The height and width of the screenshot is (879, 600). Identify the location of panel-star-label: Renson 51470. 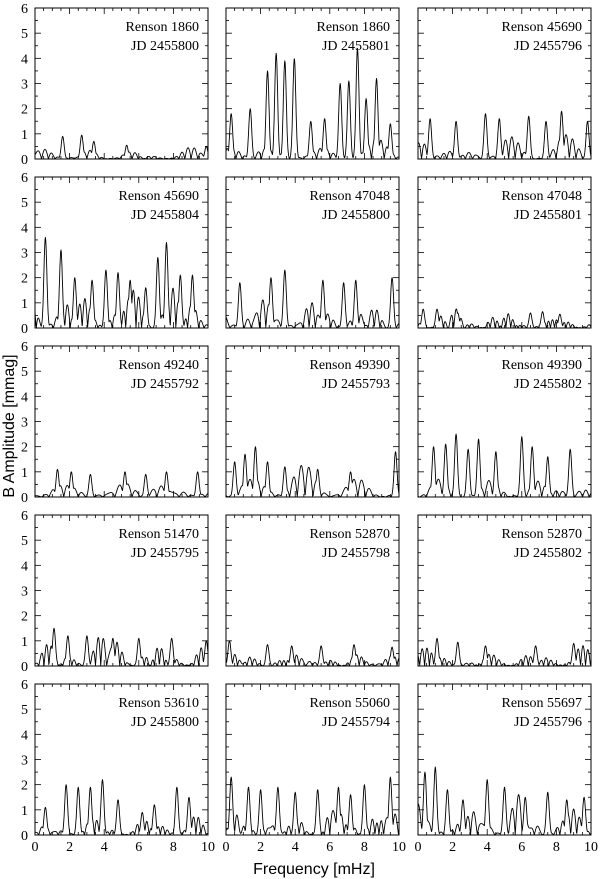
(159, 534).